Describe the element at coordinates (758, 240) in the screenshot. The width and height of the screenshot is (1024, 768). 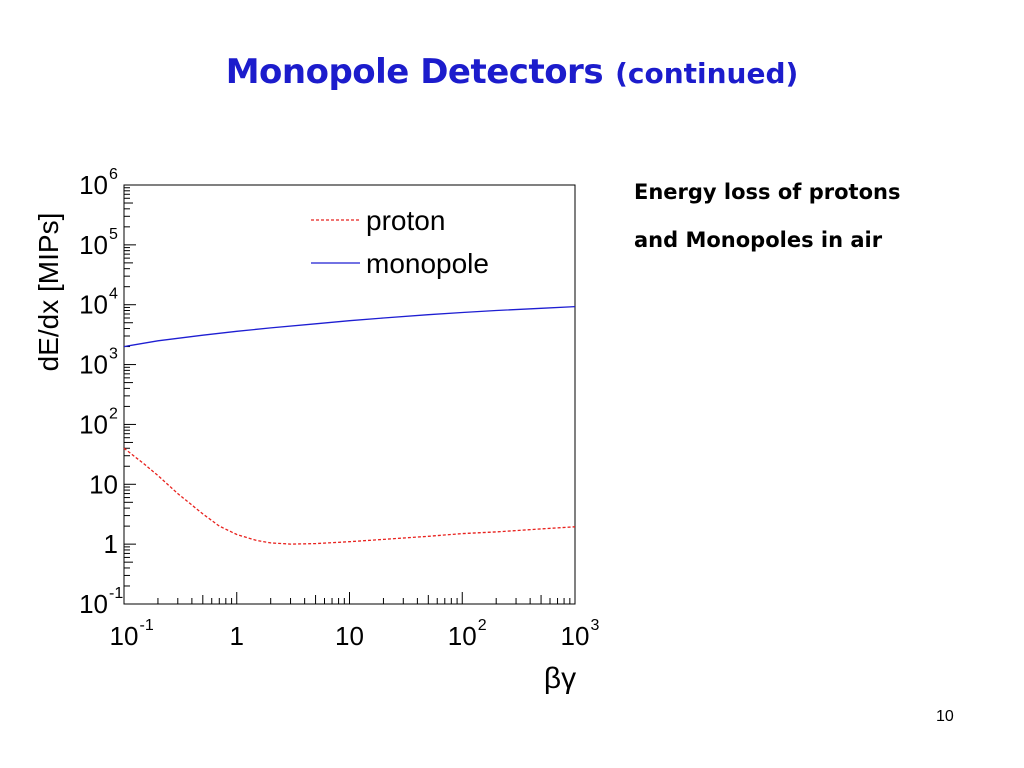
I see `caption-line-2: and Monopoles in air` at that location.